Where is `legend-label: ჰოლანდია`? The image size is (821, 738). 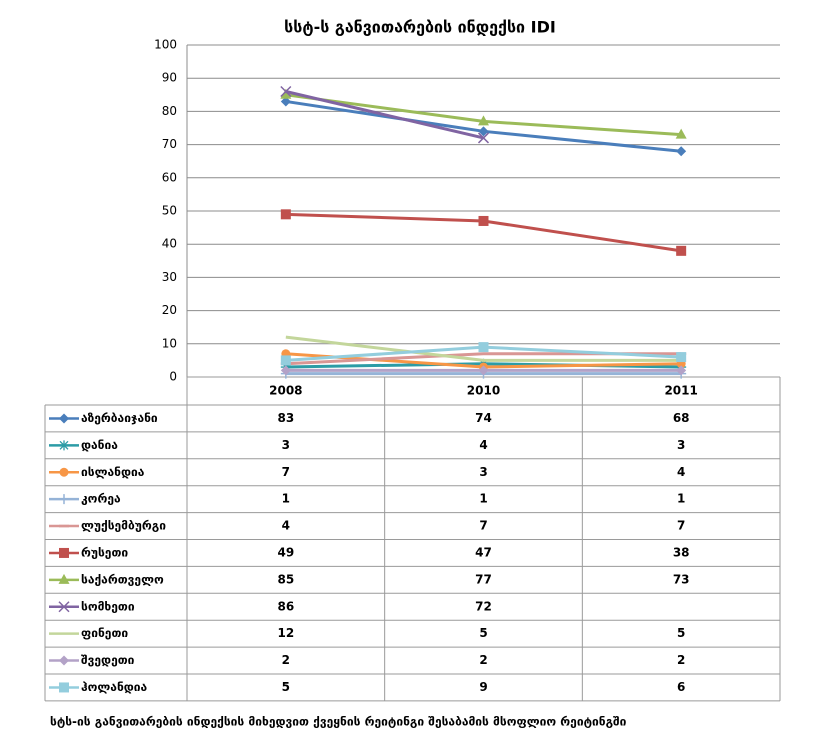
legend-label: ჰოლანდია is located at coordinates (114, 687).